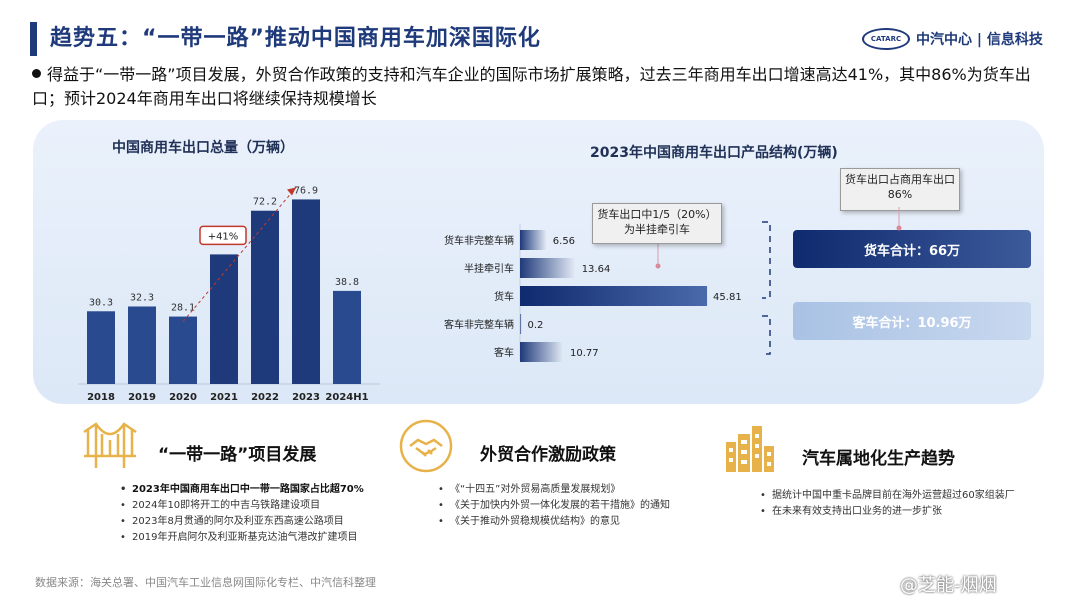 This screenshot has width=1080, height=609. I want to click on x-tick-label: 2024H1, so click(346, 397).